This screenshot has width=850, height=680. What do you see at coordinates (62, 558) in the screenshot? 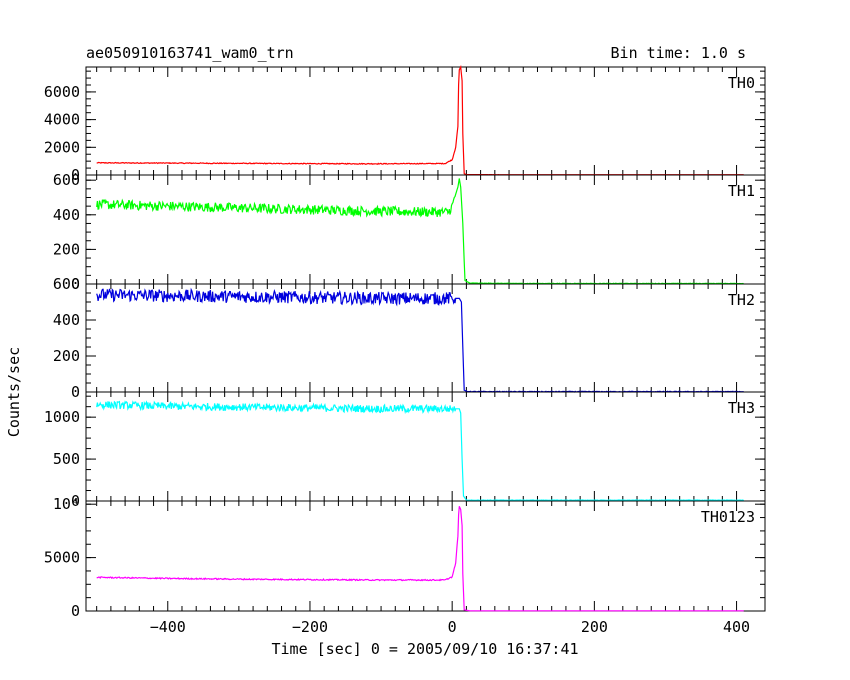
I see `y-tick-label: 5000` at bounding box center [62, 558].